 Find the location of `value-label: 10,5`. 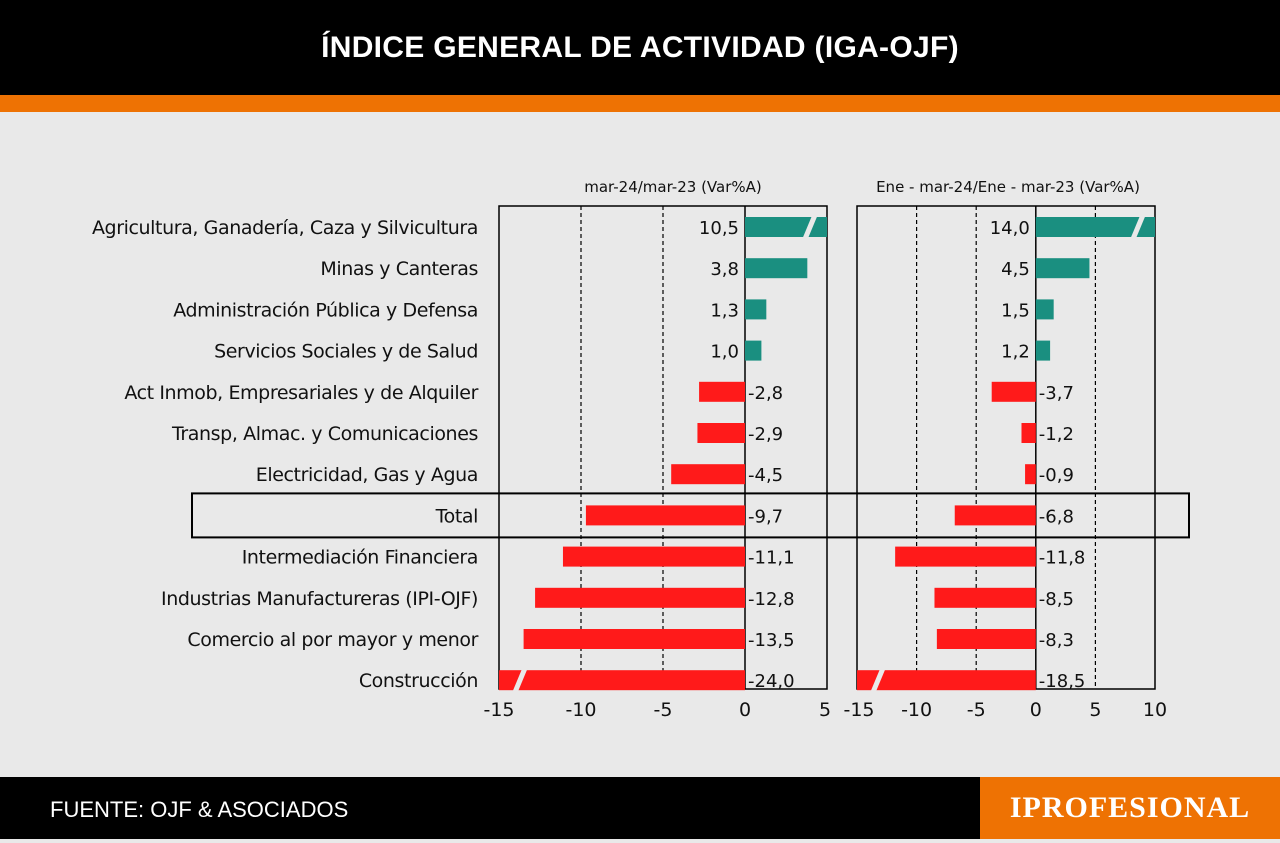

value-label: 10,5 is located at coordinates (719, 228).